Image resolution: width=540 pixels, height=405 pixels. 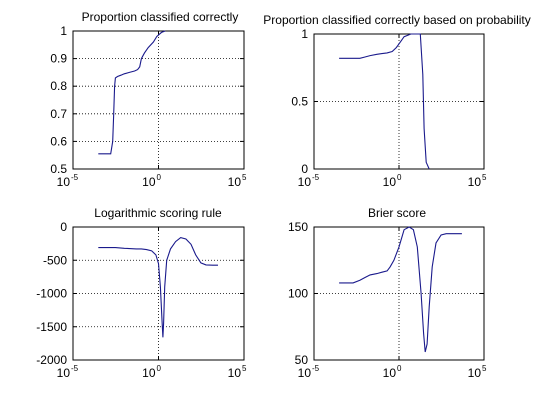 I want to click on y-tick-label: -2000, so click(x=51, y=360).